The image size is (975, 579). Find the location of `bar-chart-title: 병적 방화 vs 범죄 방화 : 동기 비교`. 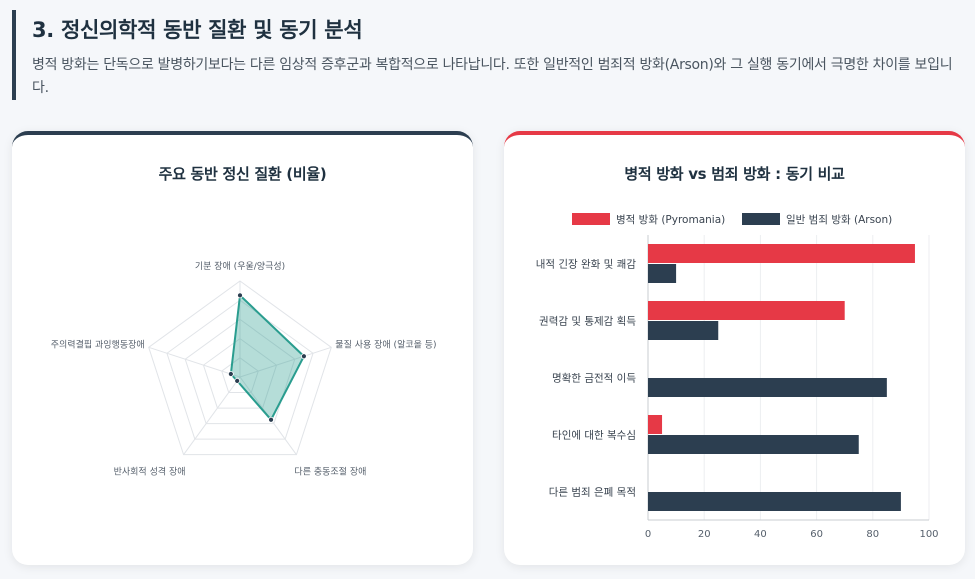

bar-chart-title: 병적 방화 vs 범죄 방화 : 동기 비교 is located at coordinates (734, 174).